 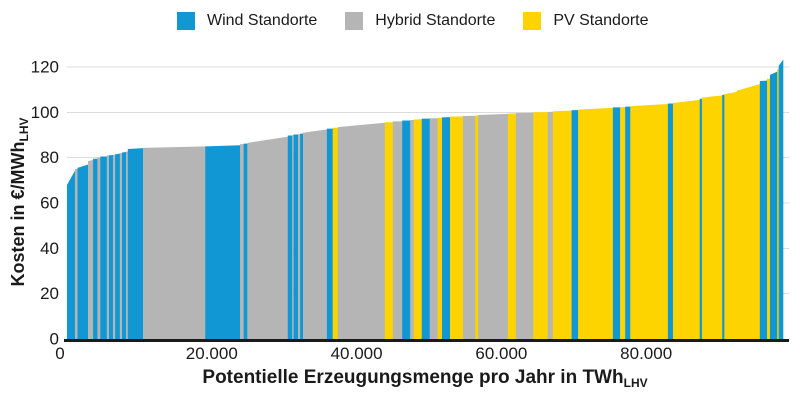 I want to click on legend-item-hybrid: Hybrid Standorte, so click(x=420, y=21).